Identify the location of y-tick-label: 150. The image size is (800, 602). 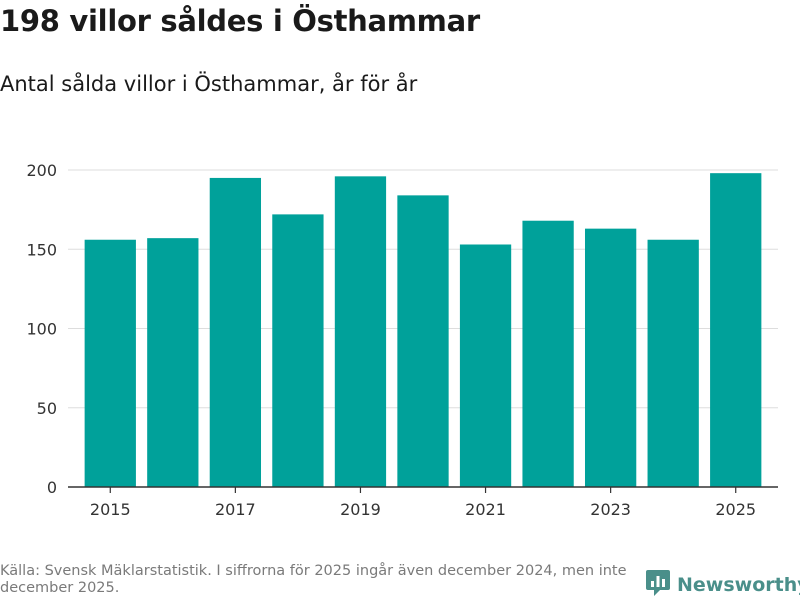
(41, 249).